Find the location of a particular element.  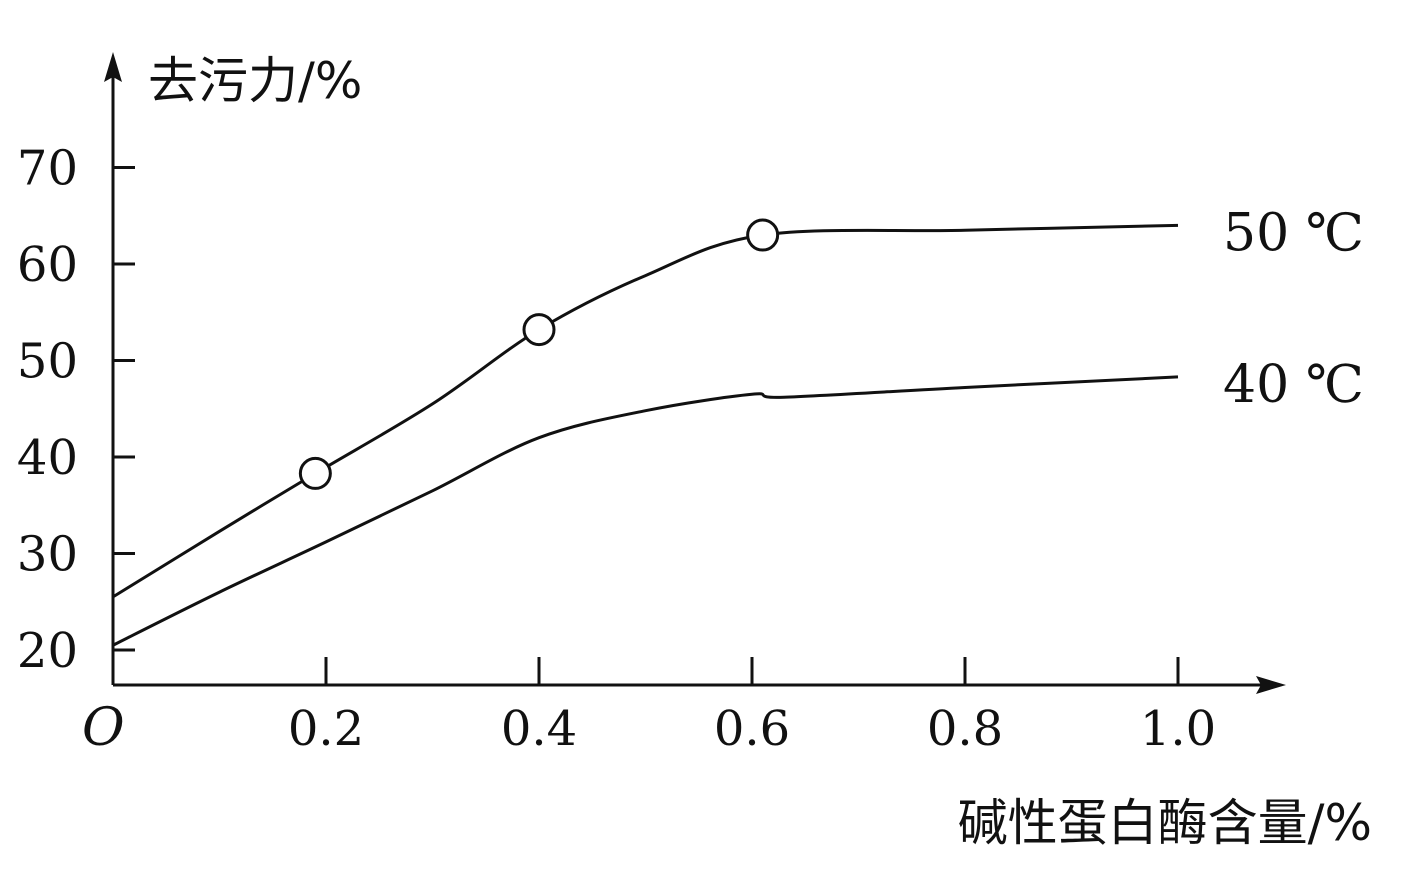

x-tick-label-0.8: 0.8 is located at coordinates (965, 729).